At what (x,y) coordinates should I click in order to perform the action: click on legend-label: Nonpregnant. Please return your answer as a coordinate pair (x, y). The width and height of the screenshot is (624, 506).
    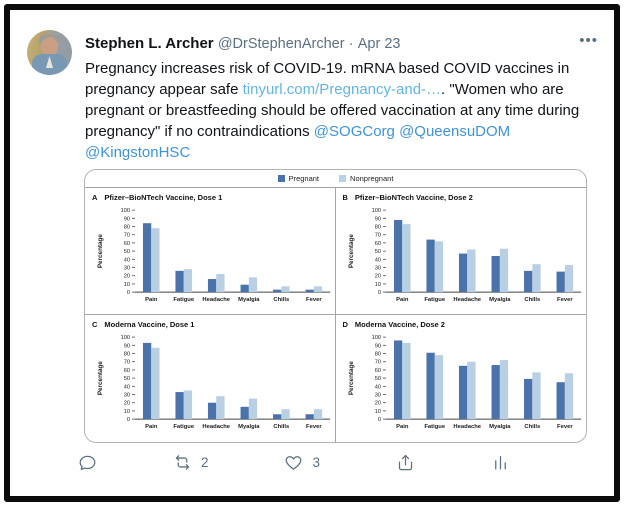
    Looking at the image, I should click on (372, 178).